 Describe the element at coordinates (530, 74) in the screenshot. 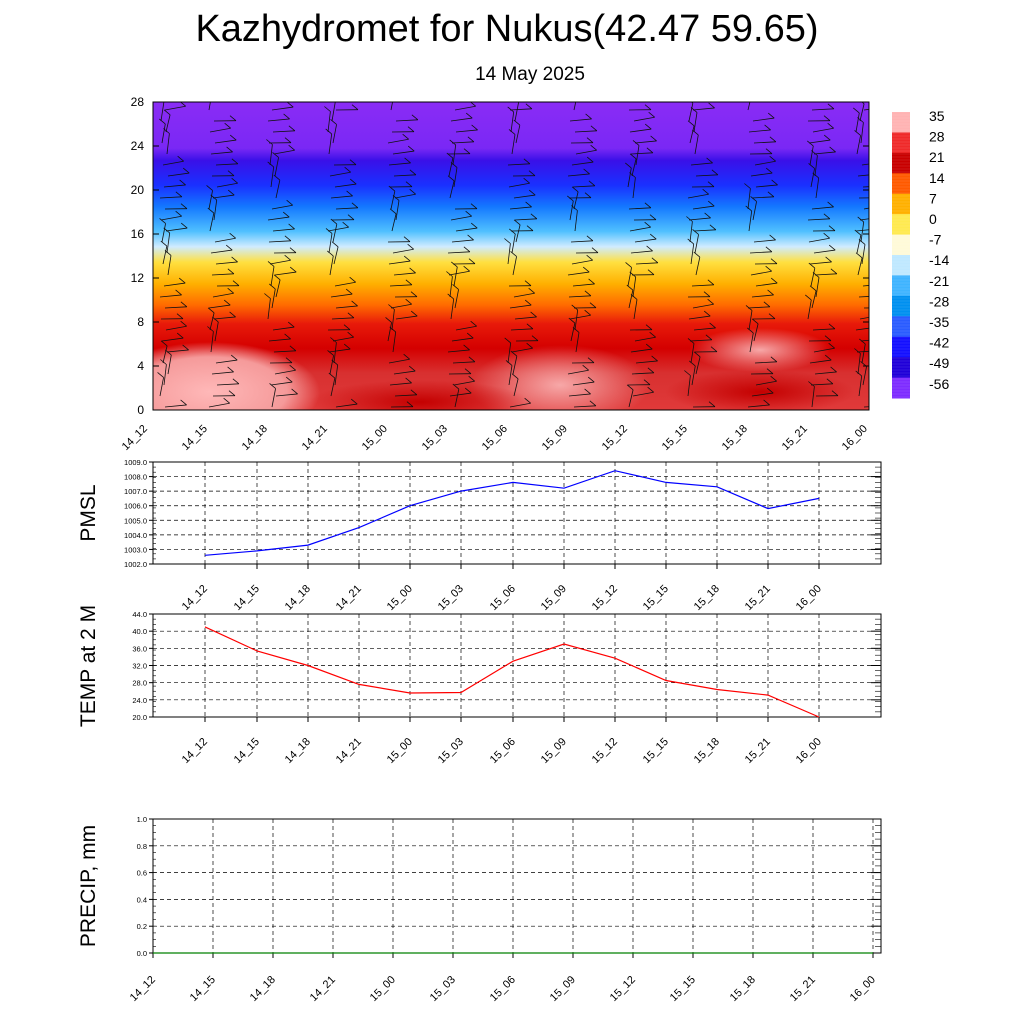

I see `chart-subtitle: 14 May 2025` at that location.